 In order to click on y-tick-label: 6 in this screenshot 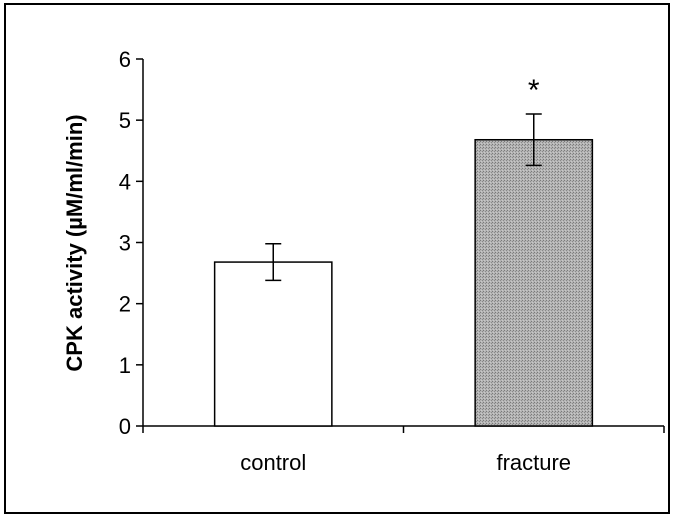, I will do `click(125, 59)`.